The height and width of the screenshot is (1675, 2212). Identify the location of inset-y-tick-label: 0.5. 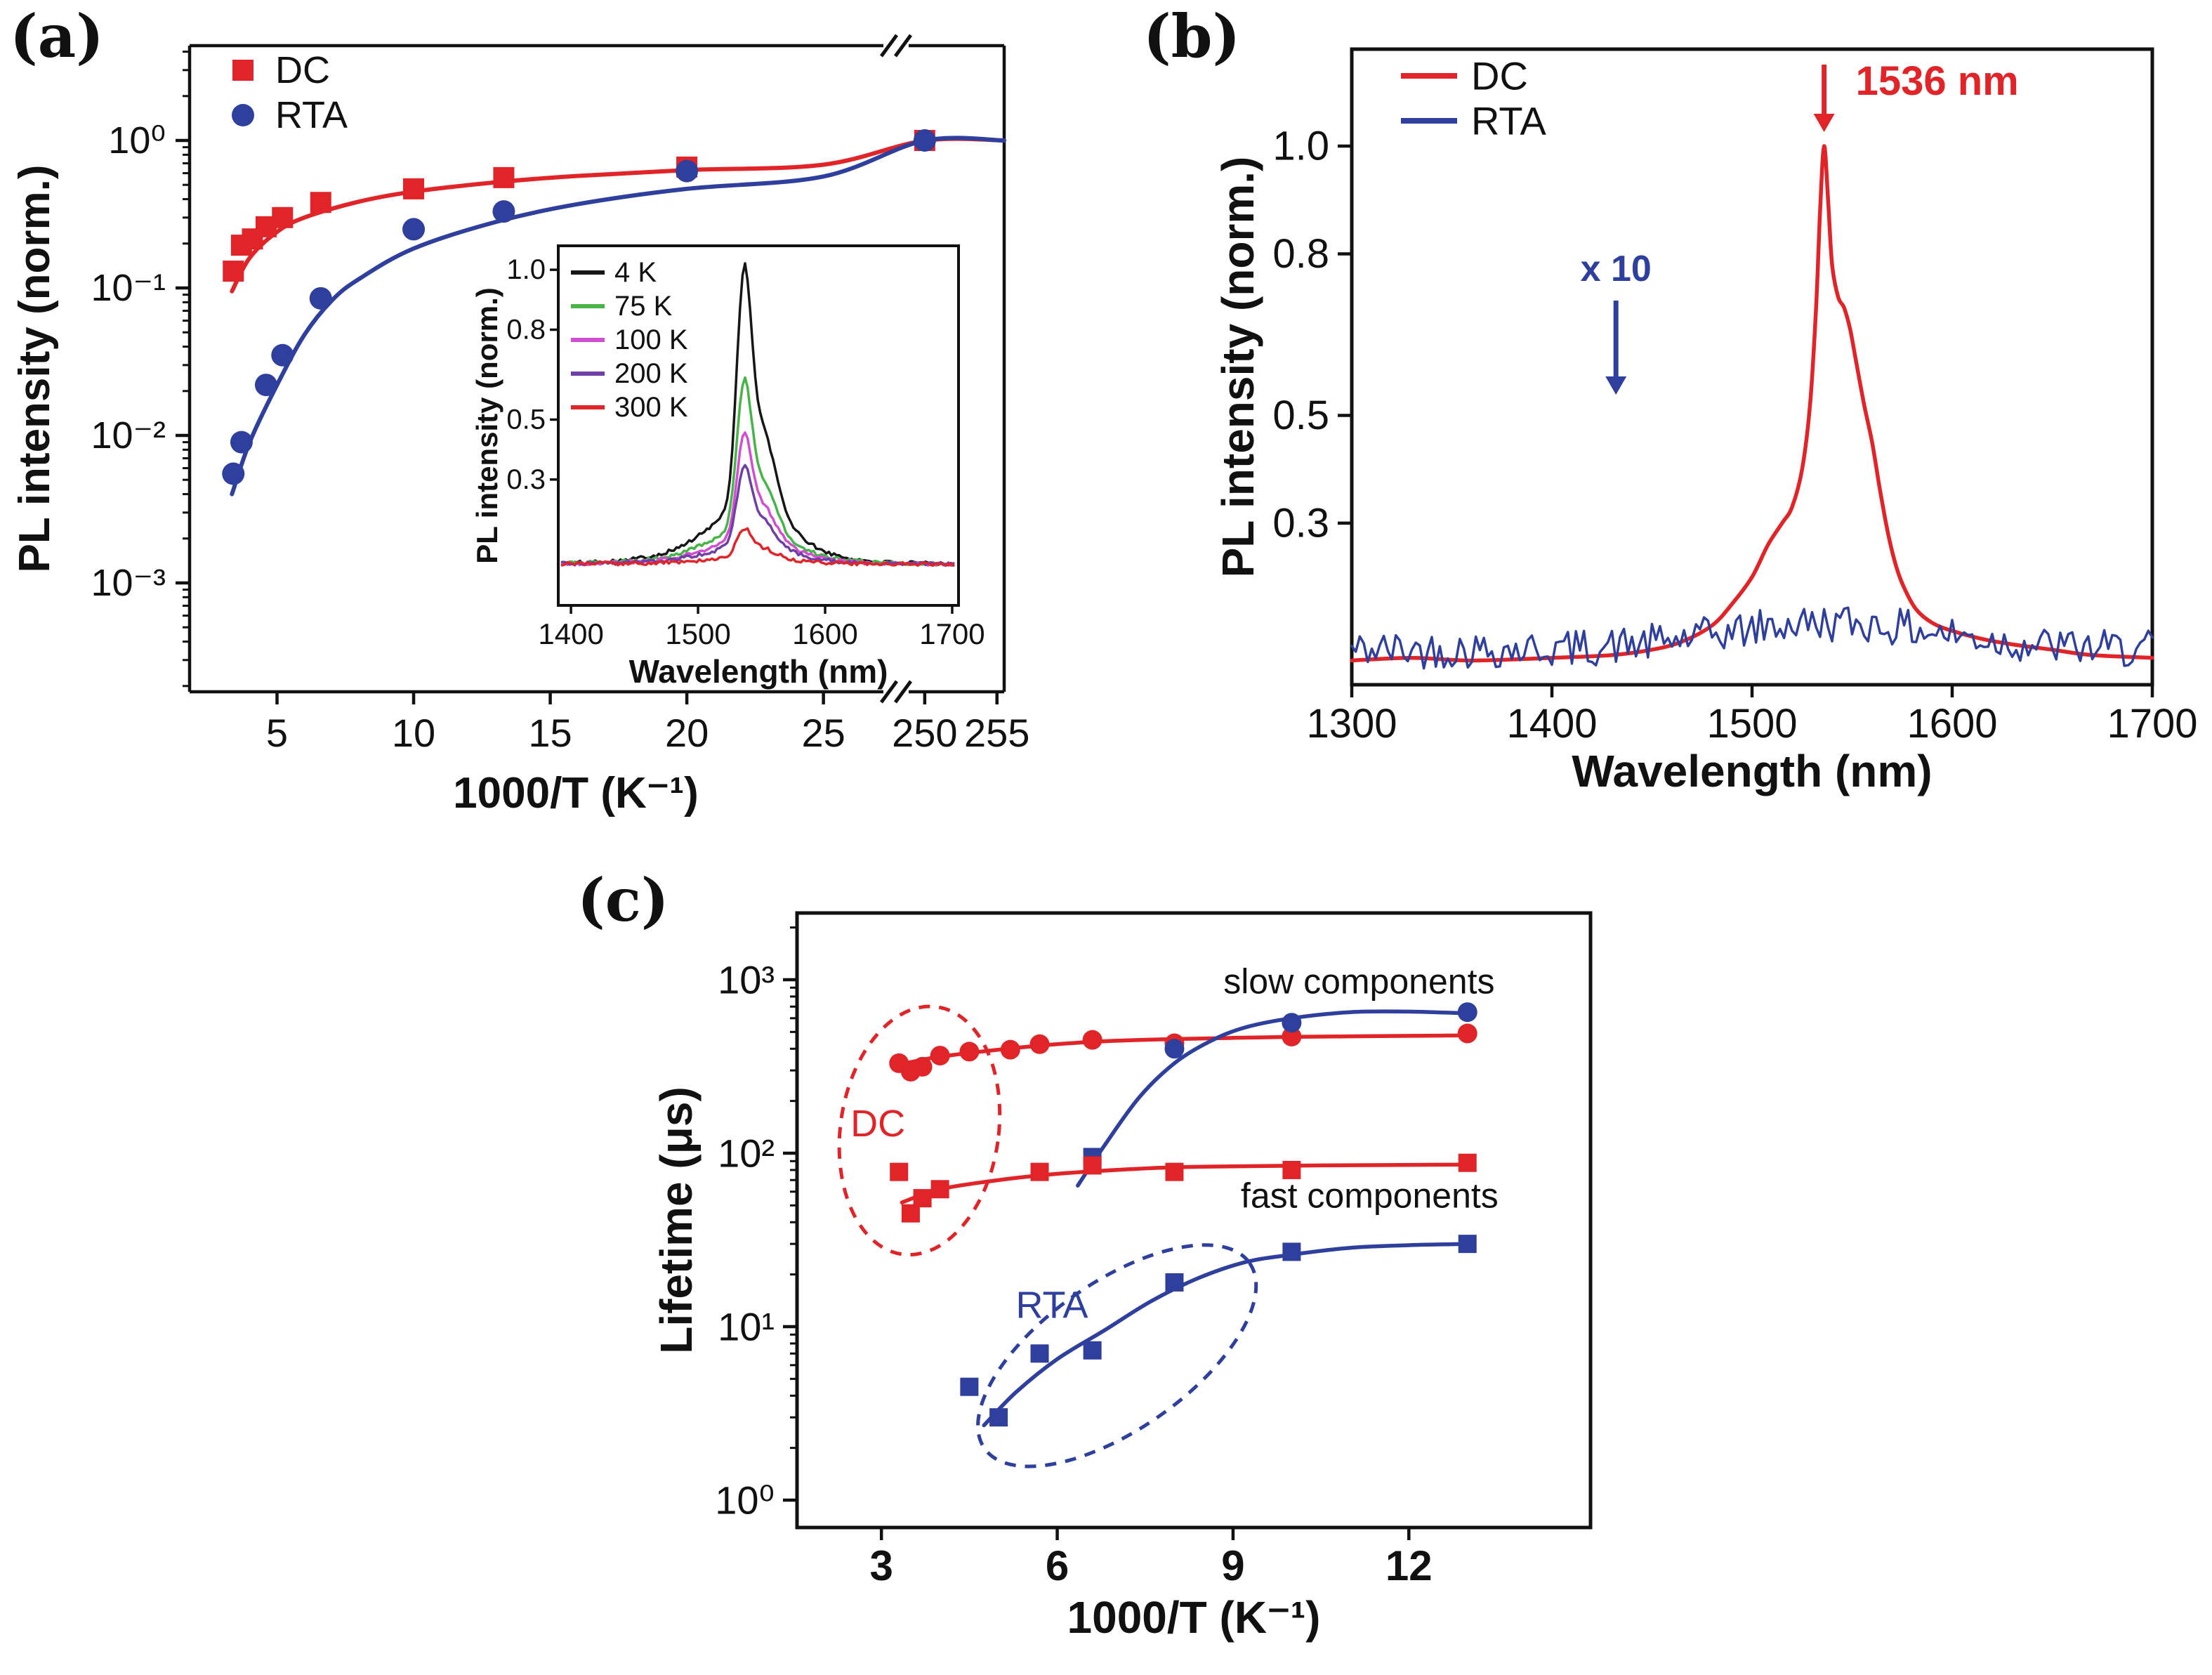
(526, 419).